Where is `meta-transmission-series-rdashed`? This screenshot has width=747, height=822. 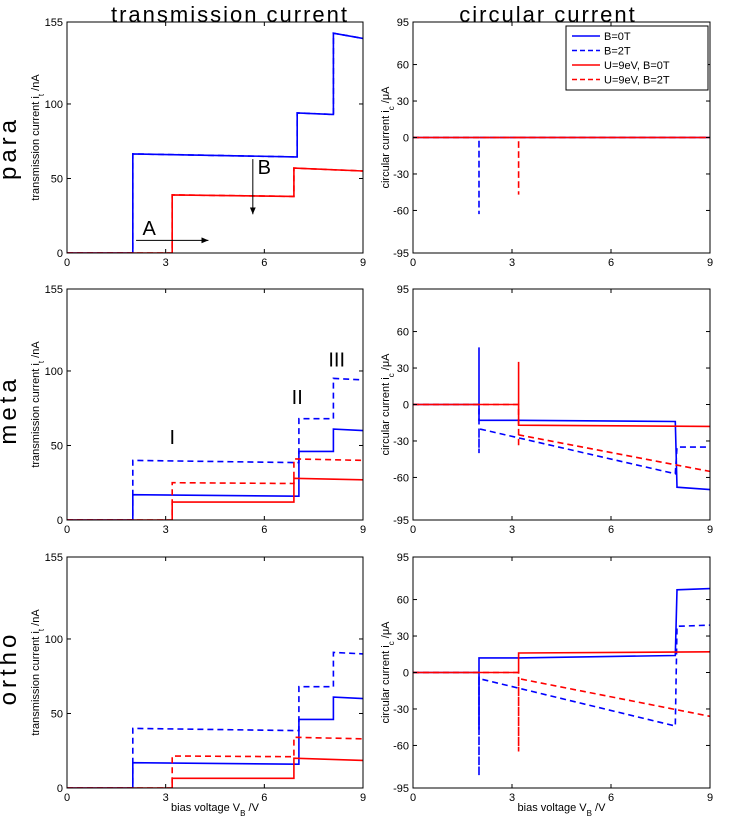 meta-transmission-series-rdashed is located at coordinates (215, 489).